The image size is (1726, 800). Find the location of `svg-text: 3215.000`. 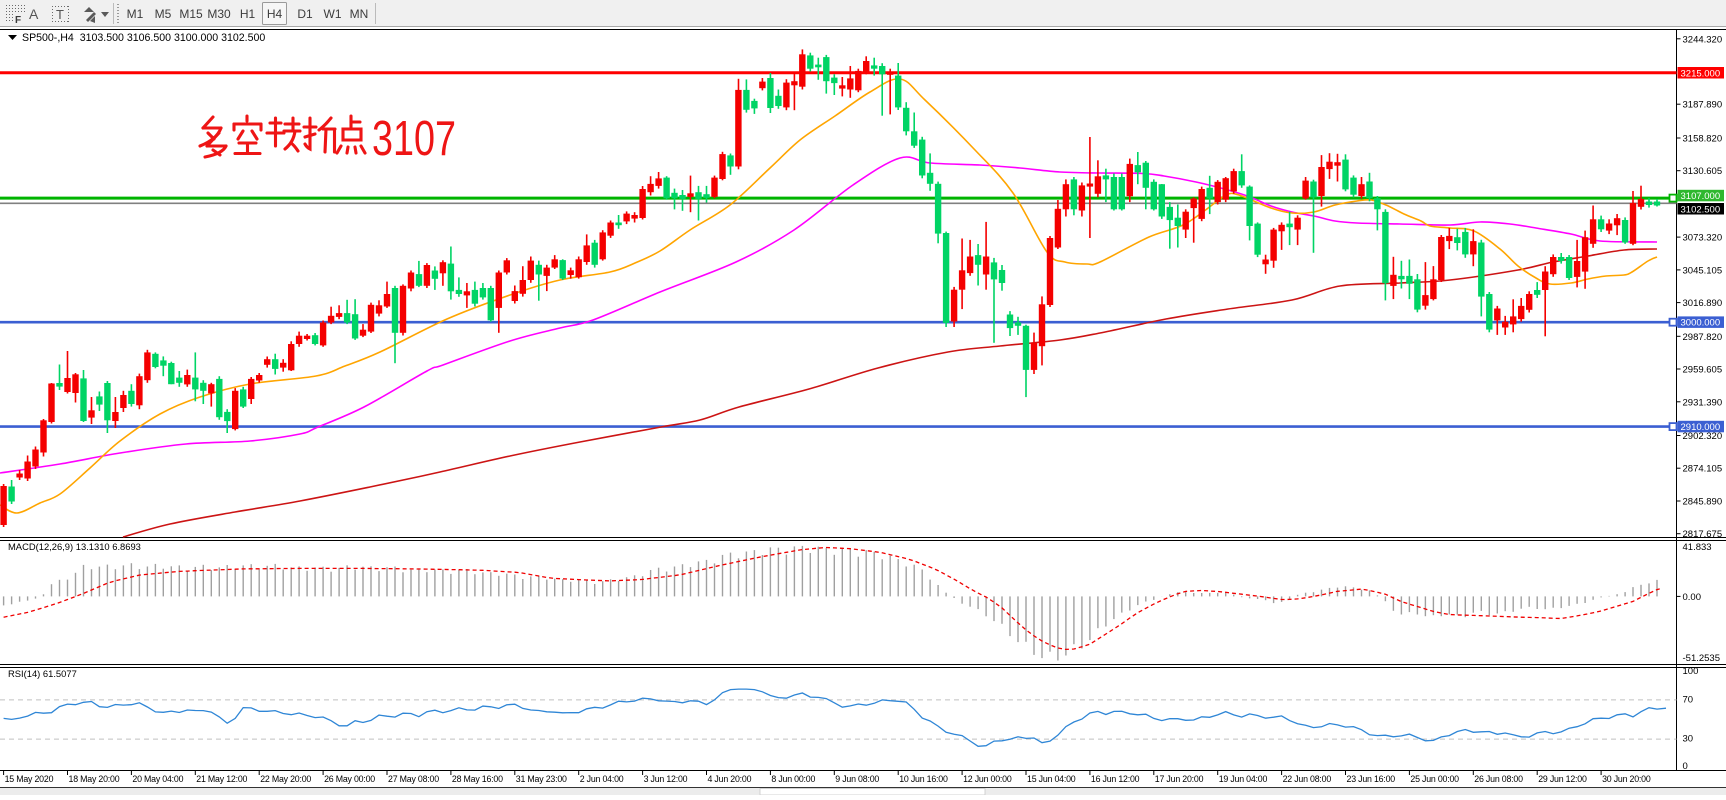

svg-text: 3215.000 is located at coordinates (1701, 73).